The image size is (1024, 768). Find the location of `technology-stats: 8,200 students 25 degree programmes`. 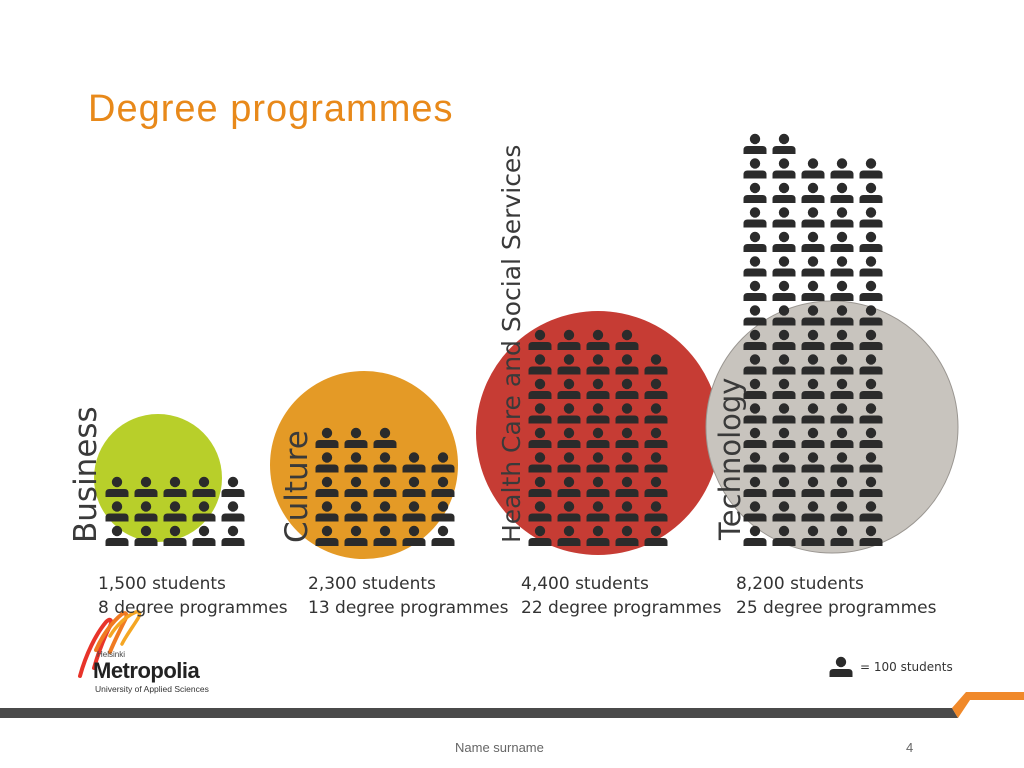

technology-stats: 8,200 students 25 degree programmes is located at coordinates (836, 596).